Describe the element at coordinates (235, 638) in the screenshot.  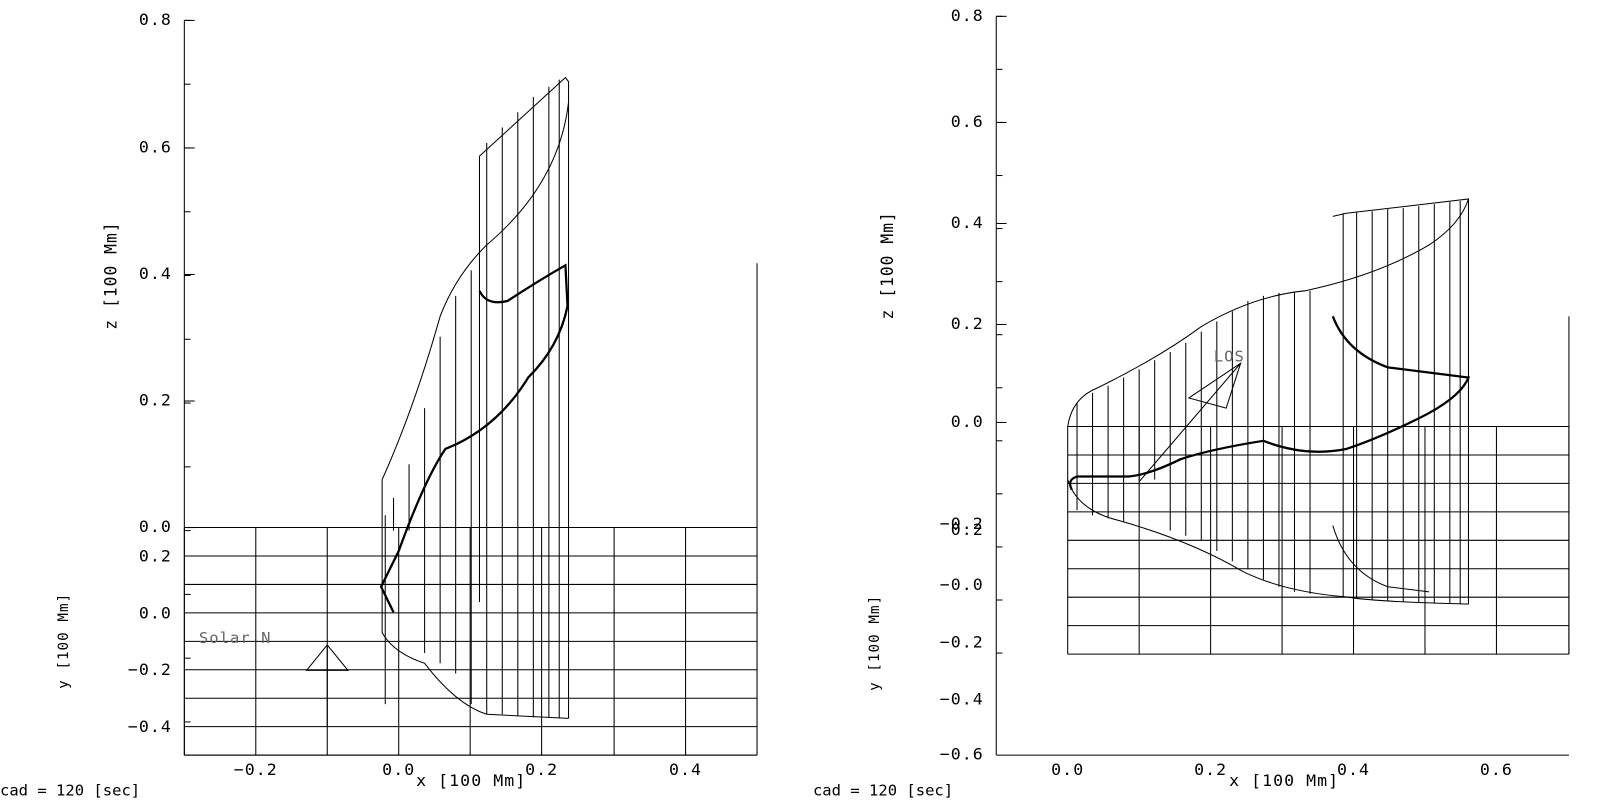
I see `arrow-label: Solar N` at that location.